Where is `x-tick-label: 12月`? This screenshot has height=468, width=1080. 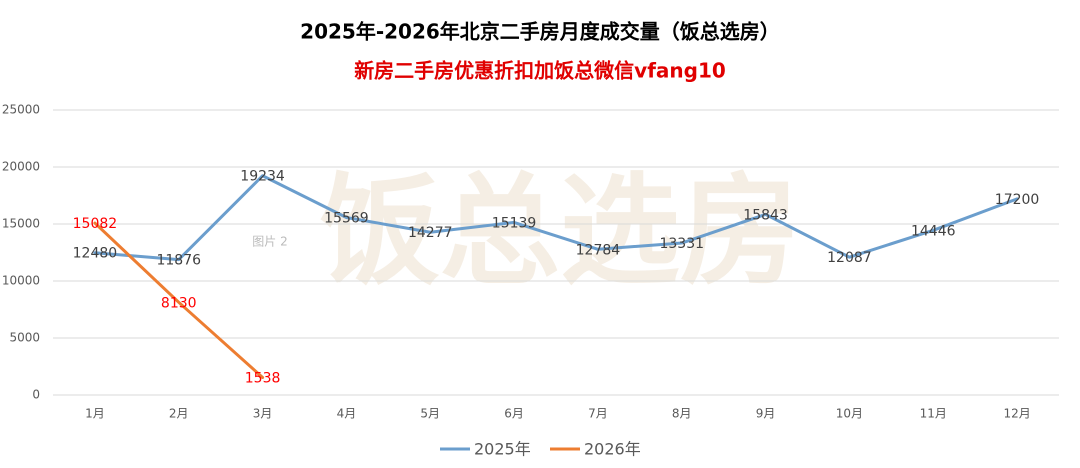 x-tick-label: 12月 is located at coordinates (1016, 414).